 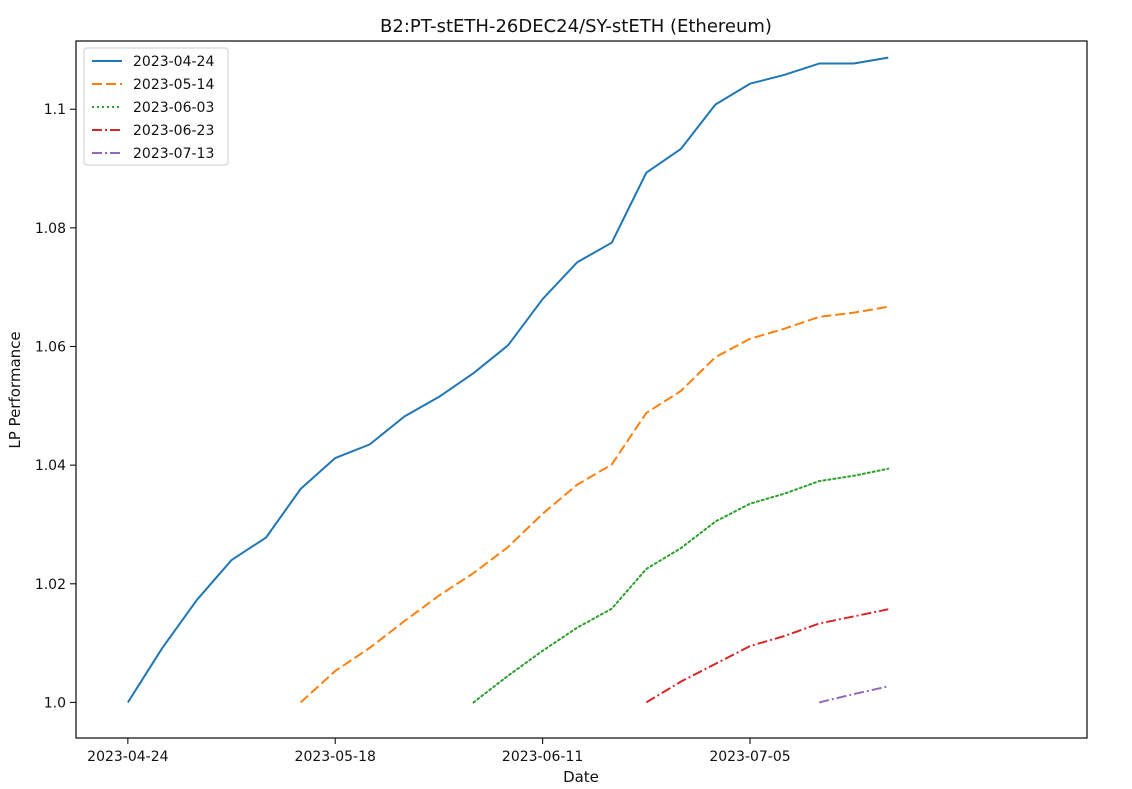 What do you see at coordinates (173, 108) in the screenshot?
I see `legend-label: 2023-06-03` at bounding box center [173, 108].